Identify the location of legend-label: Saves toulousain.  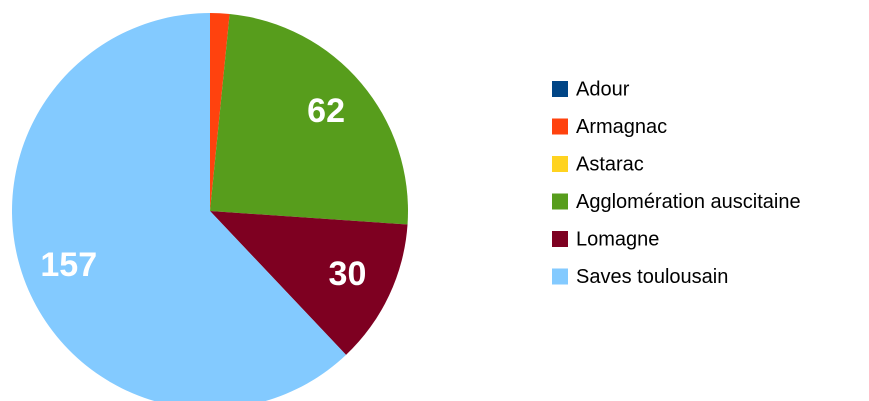
(652, 277).